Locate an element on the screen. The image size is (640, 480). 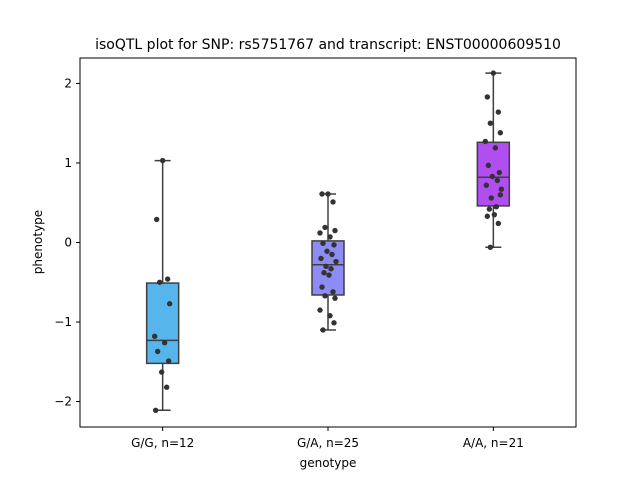
y-tick-label: −2 is located at coordinates (63, 402).